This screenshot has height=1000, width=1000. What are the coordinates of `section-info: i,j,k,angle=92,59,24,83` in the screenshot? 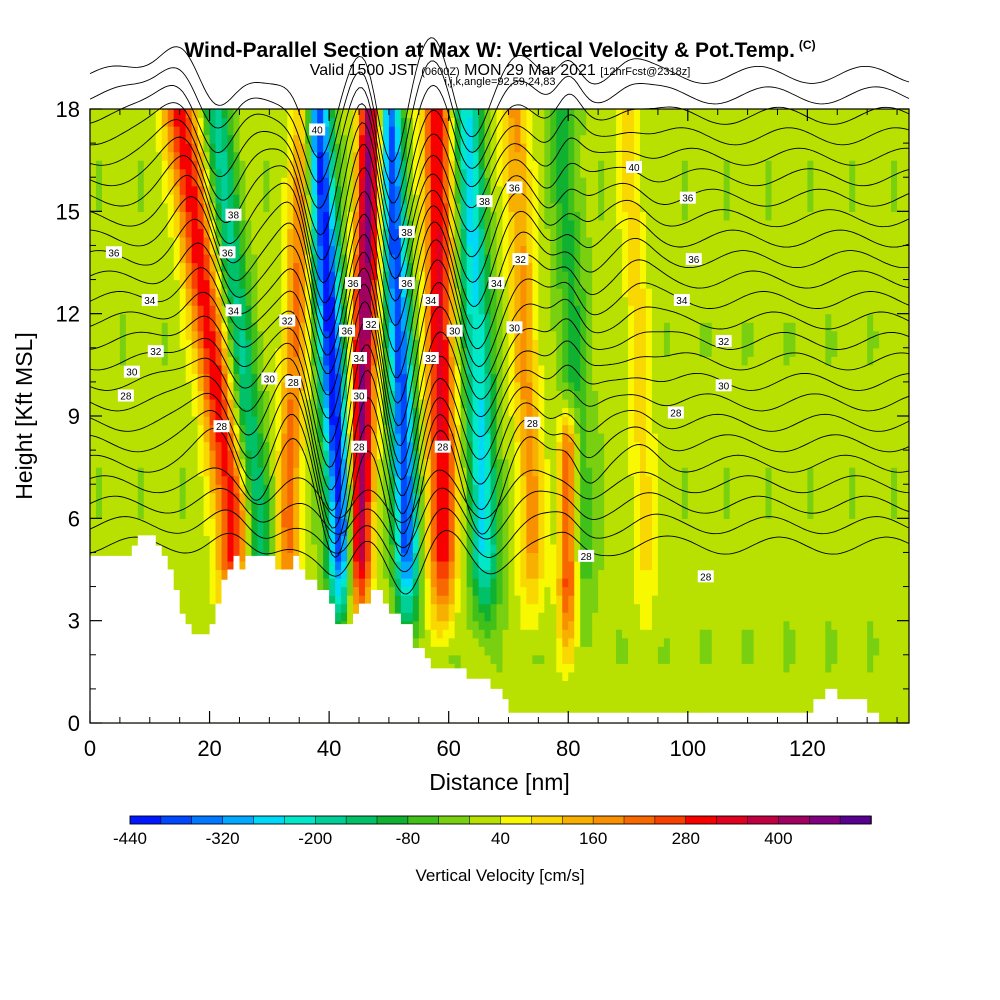 It's located at (500, 82).